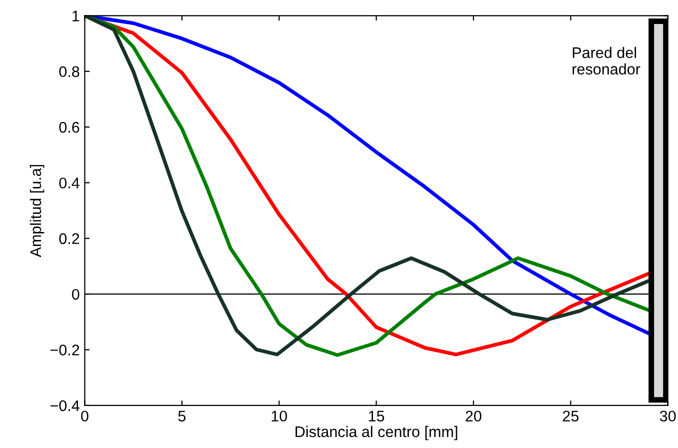 The width and height of the screenshot is (678, 448). Describe the element at coordinates (69, 72) in the screenshot. I see `y-tick-label: 0.8` at that location.